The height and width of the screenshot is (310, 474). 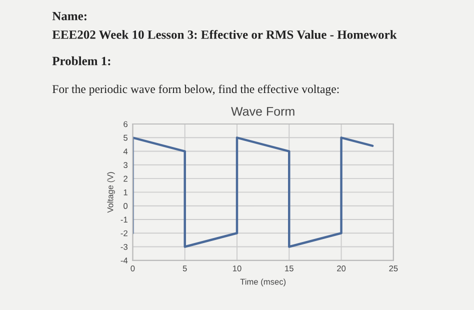 I want to click on x-tick-label: 5, so click(x=184, y=269).